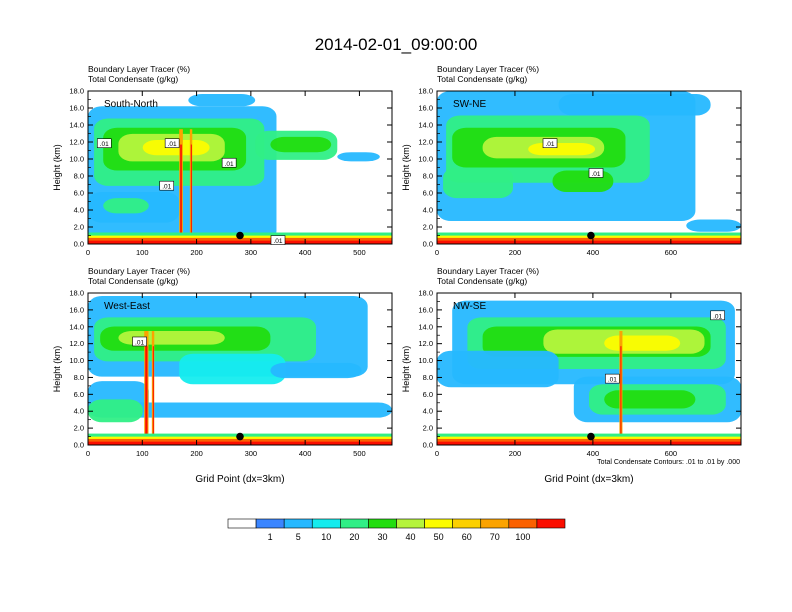 Image resolution: width=792 pixels, height=612 pixels. I want to click on colorbar-label: 100, so click(522, 537).